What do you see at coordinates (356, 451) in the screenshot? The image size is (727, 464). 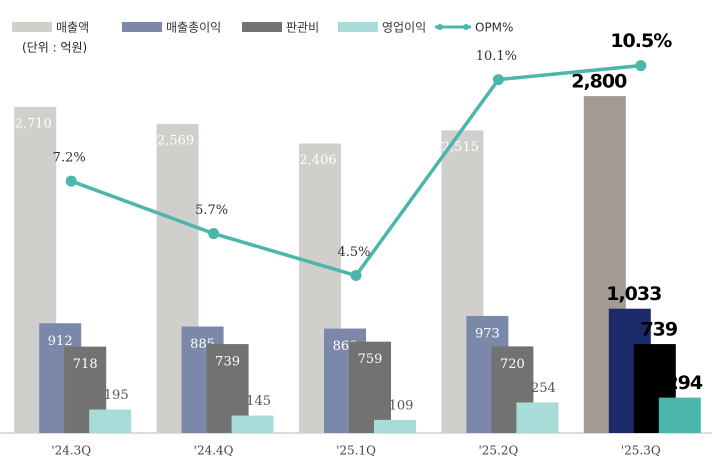 I see `x-tick-label: '25.1Q` at bounding box center [356, 451].